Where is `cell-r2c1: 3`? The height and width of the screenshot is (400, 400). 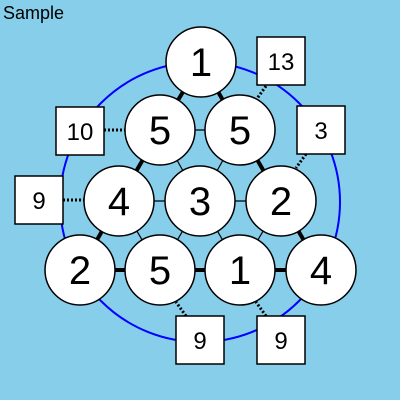
cell-r2c1: 3 is located at coordinates (200, 201).